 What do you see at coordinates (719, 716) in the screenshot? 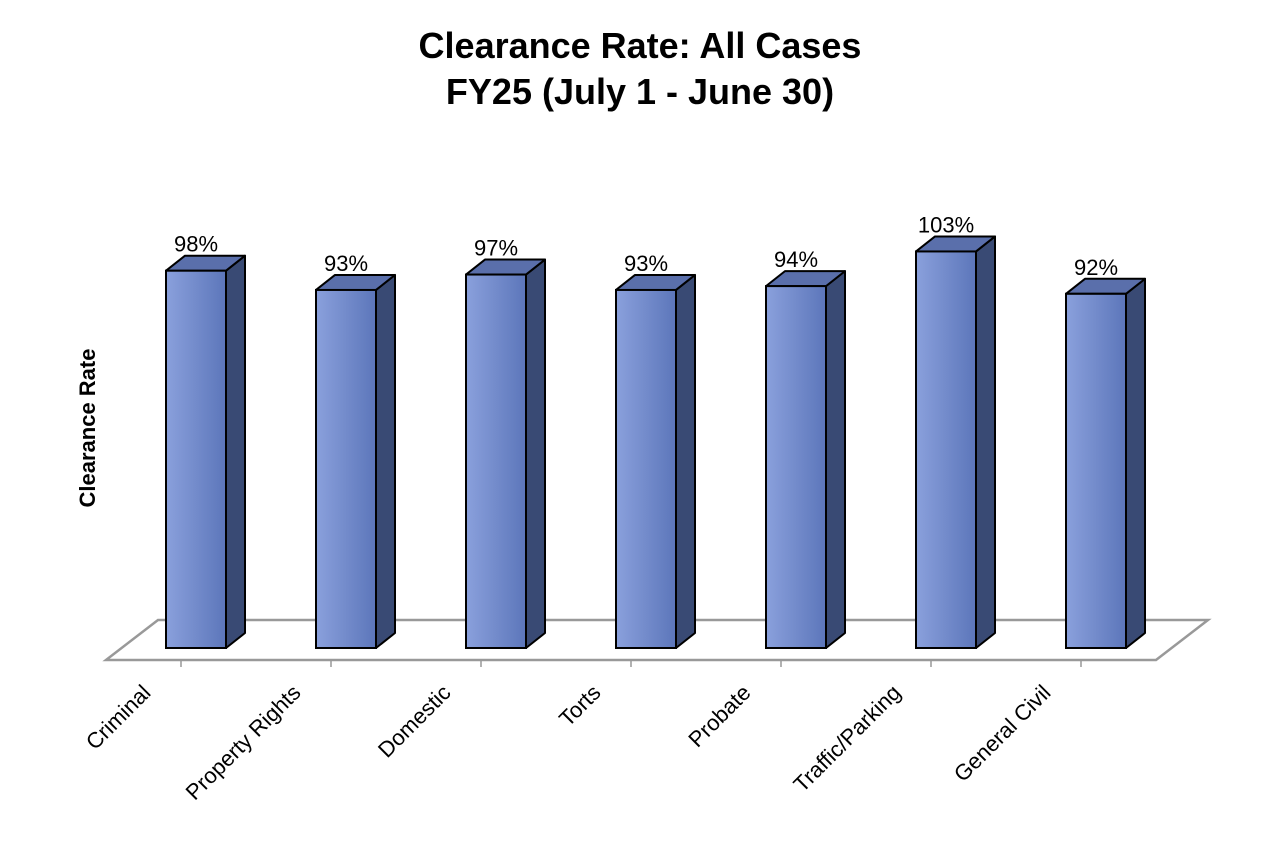
I see `x-tick-label: Probate` at bounding box center [719, 716].